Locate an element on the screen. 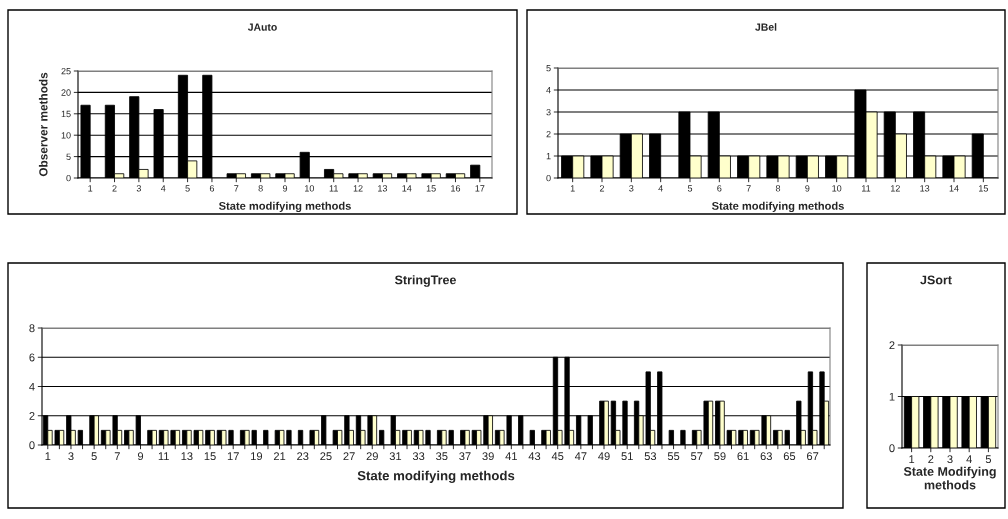 This screenshot has height=519, width=1008. x-tick-label: 29 is located at coordinates (372, 456).